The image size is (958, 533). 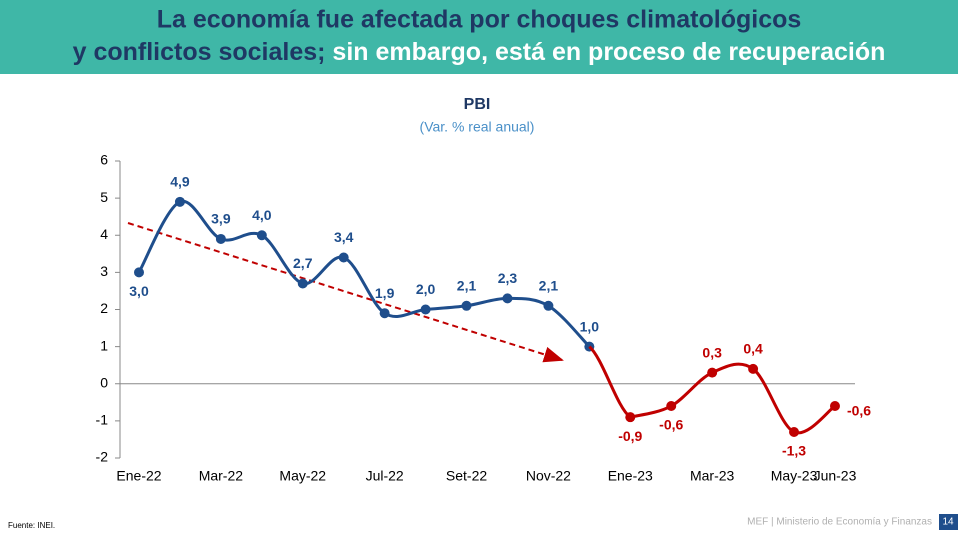 What do you see at coordinates (345, 292) in the screenshot?
I see `trend-arrow` at bounding box center [345, 292].